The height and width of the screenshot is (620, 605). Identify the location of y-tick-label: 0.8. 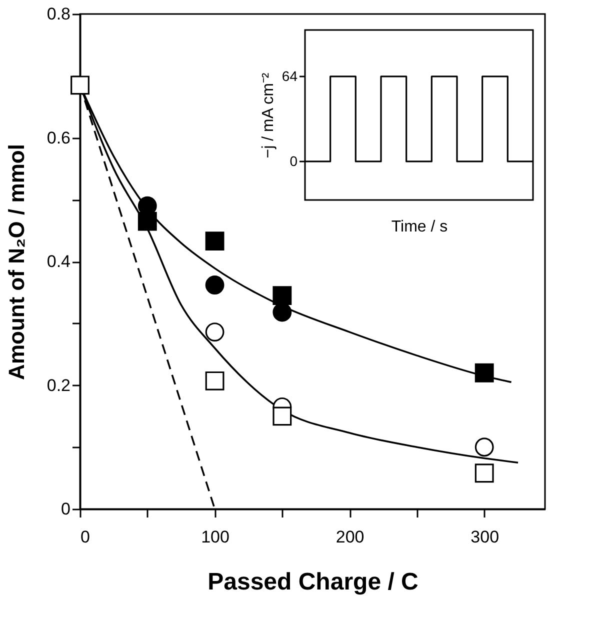
(58, 14).